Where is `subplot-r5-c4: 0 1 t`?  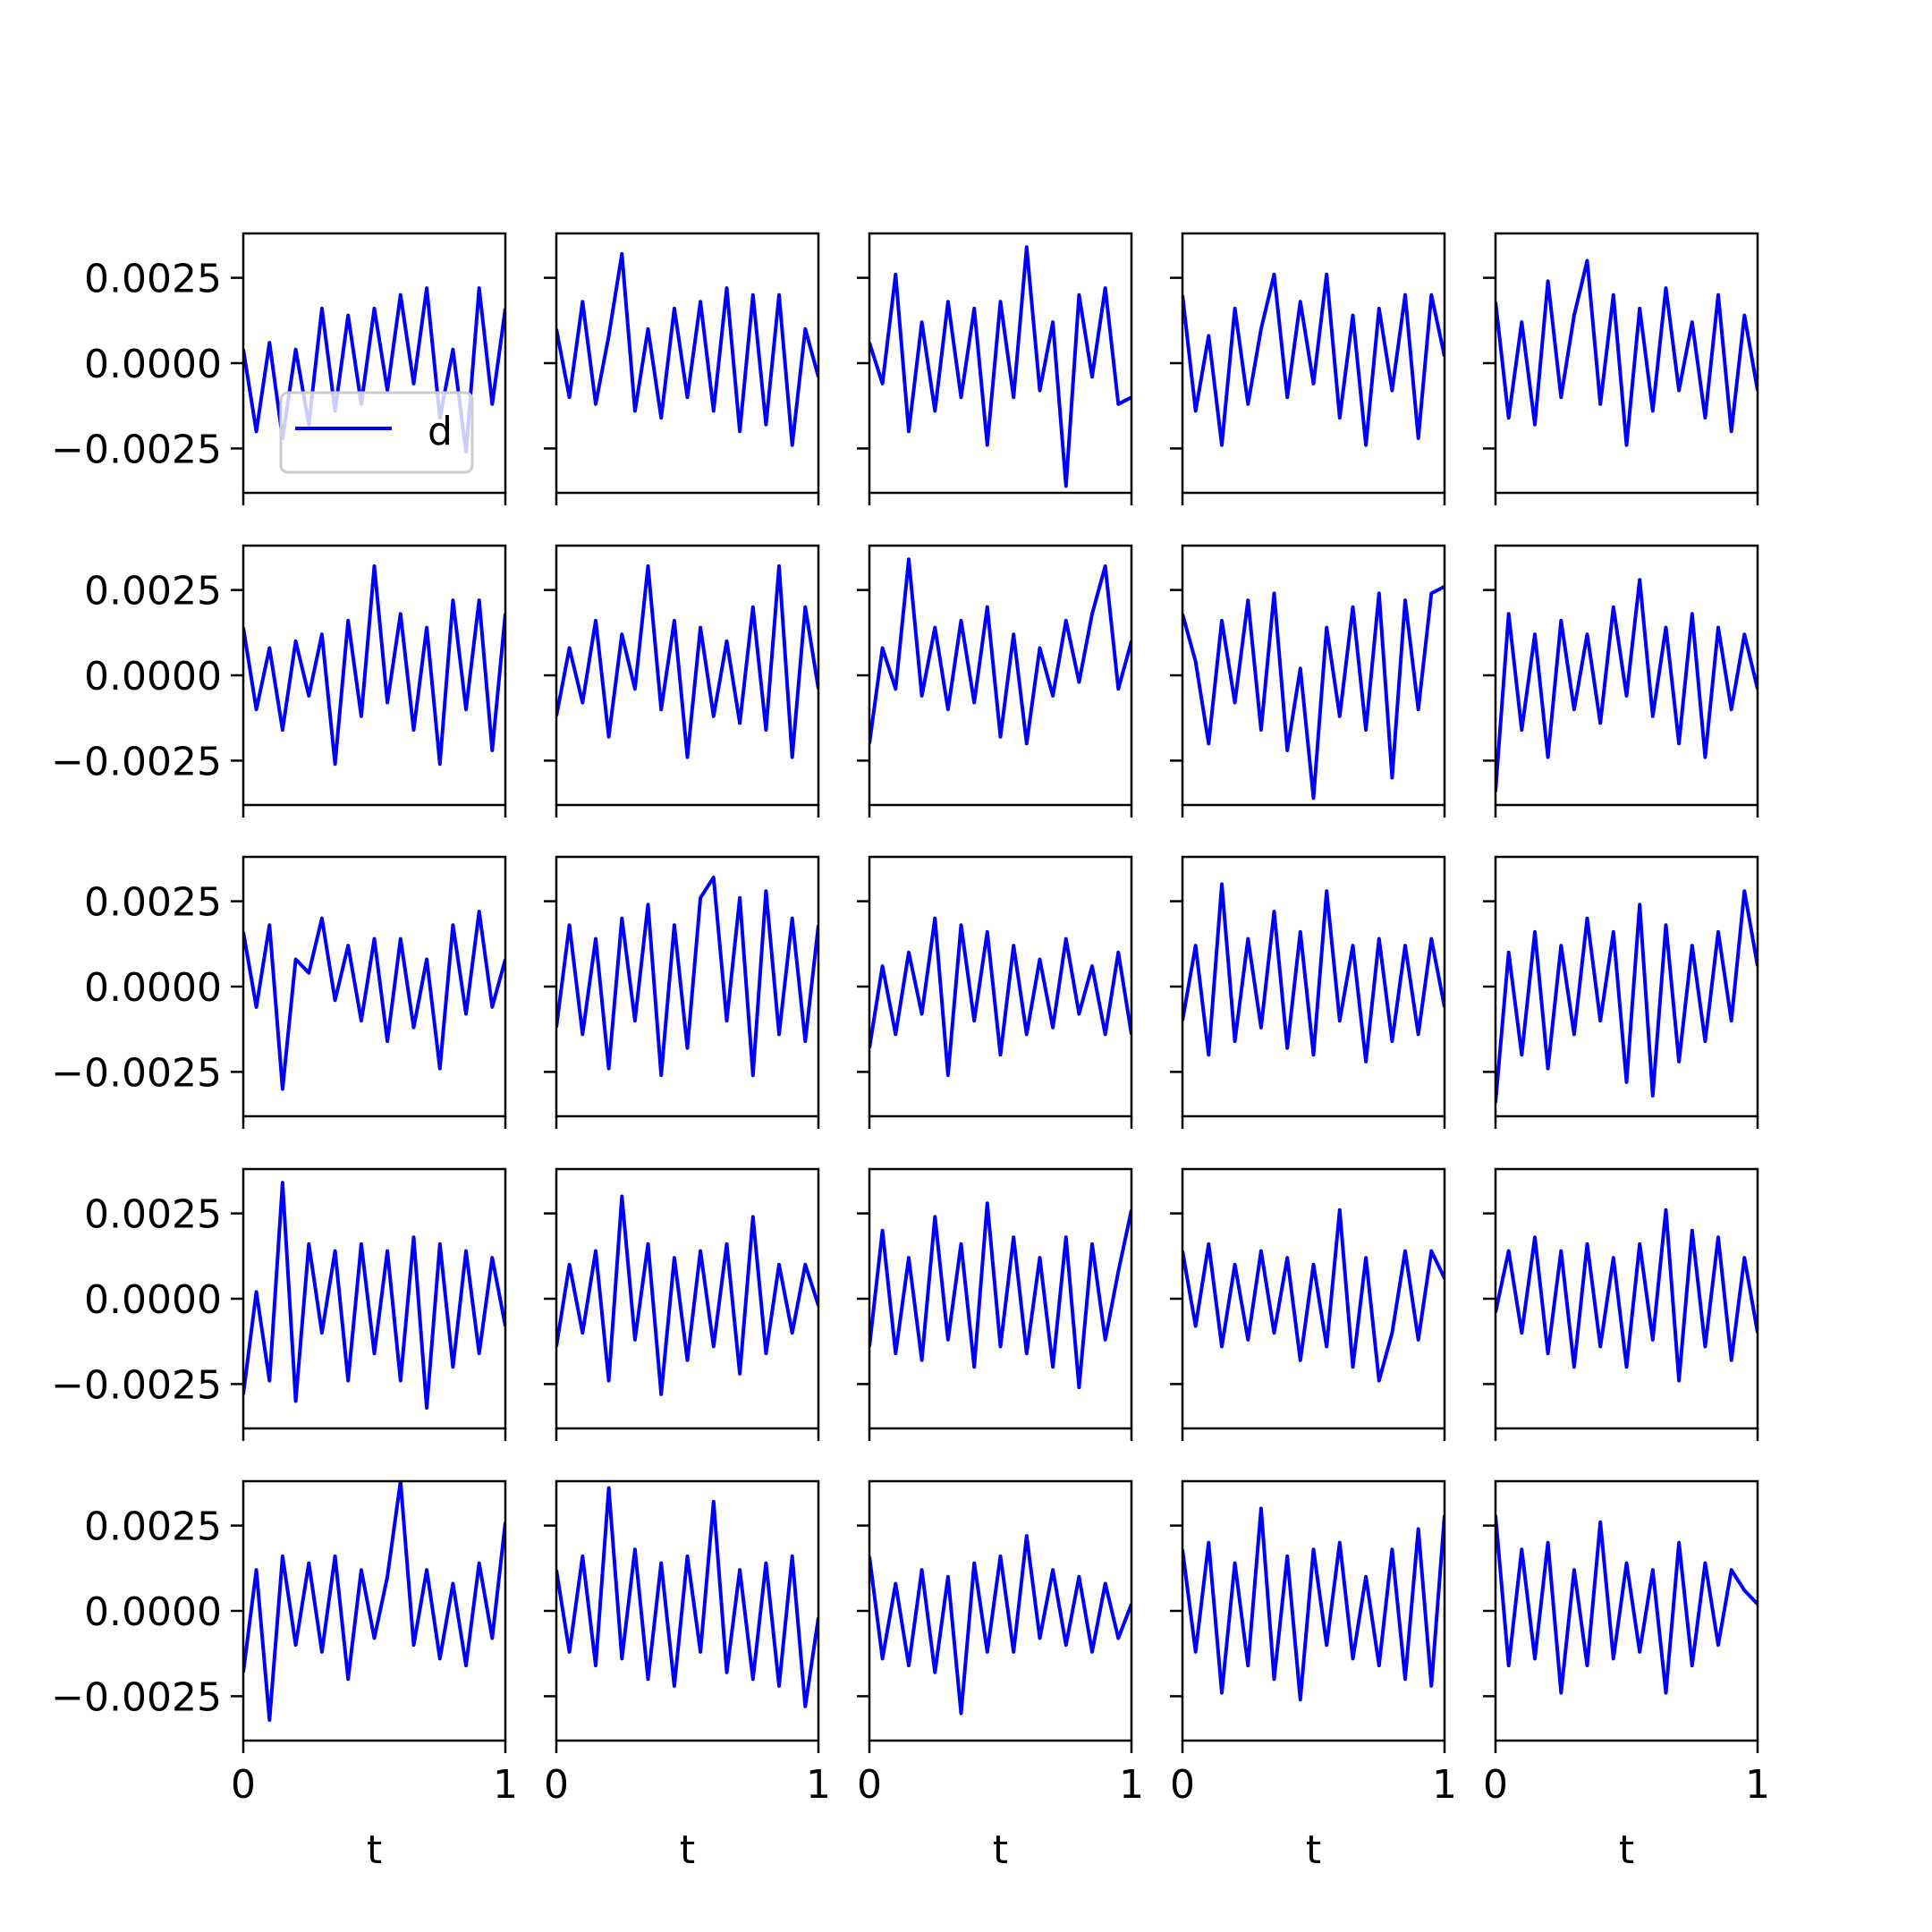
subplot-r5-c4: 0 1 t is located at coordinates (1313, 1676).